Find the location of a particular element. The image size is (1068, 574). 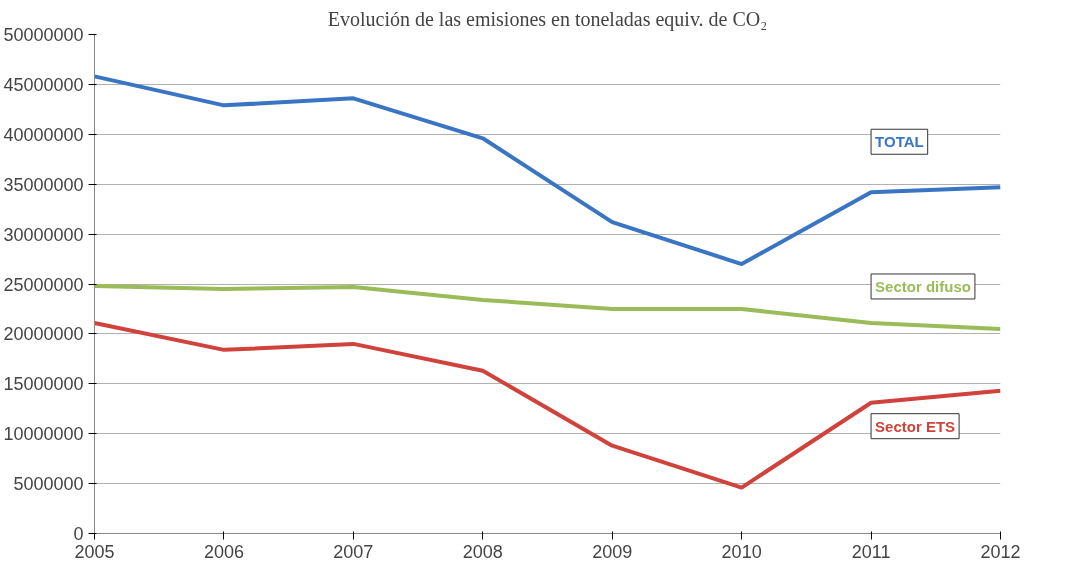

x-tick-label: 2009 is located at coordinates (612, 551).